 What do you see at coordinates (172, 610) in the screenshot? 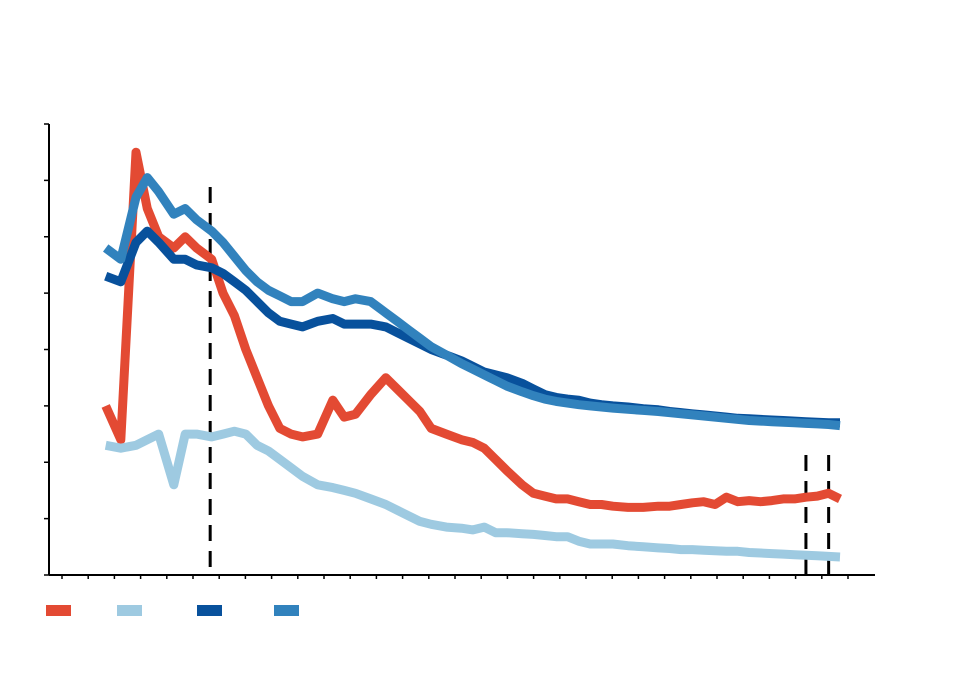
I see `legend` at bounding box center [172, 610].